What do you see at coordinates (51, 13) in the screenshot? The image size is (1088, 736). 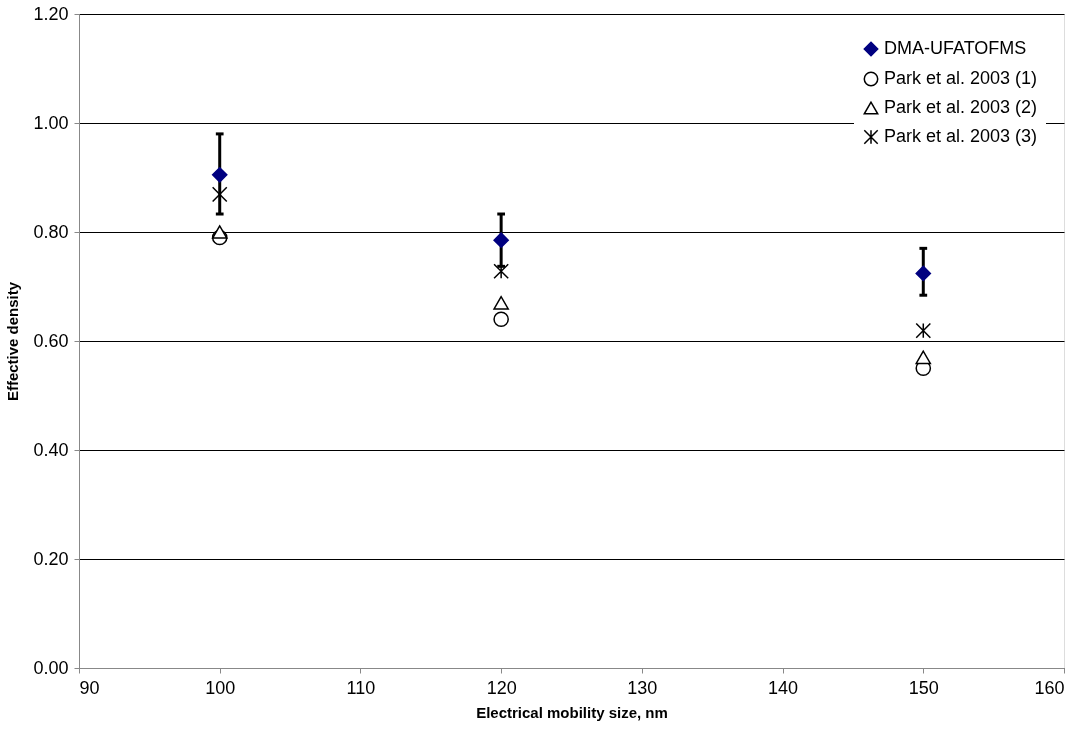 I see `y-tick-label: 1.20` at bounding box center [51, 13].